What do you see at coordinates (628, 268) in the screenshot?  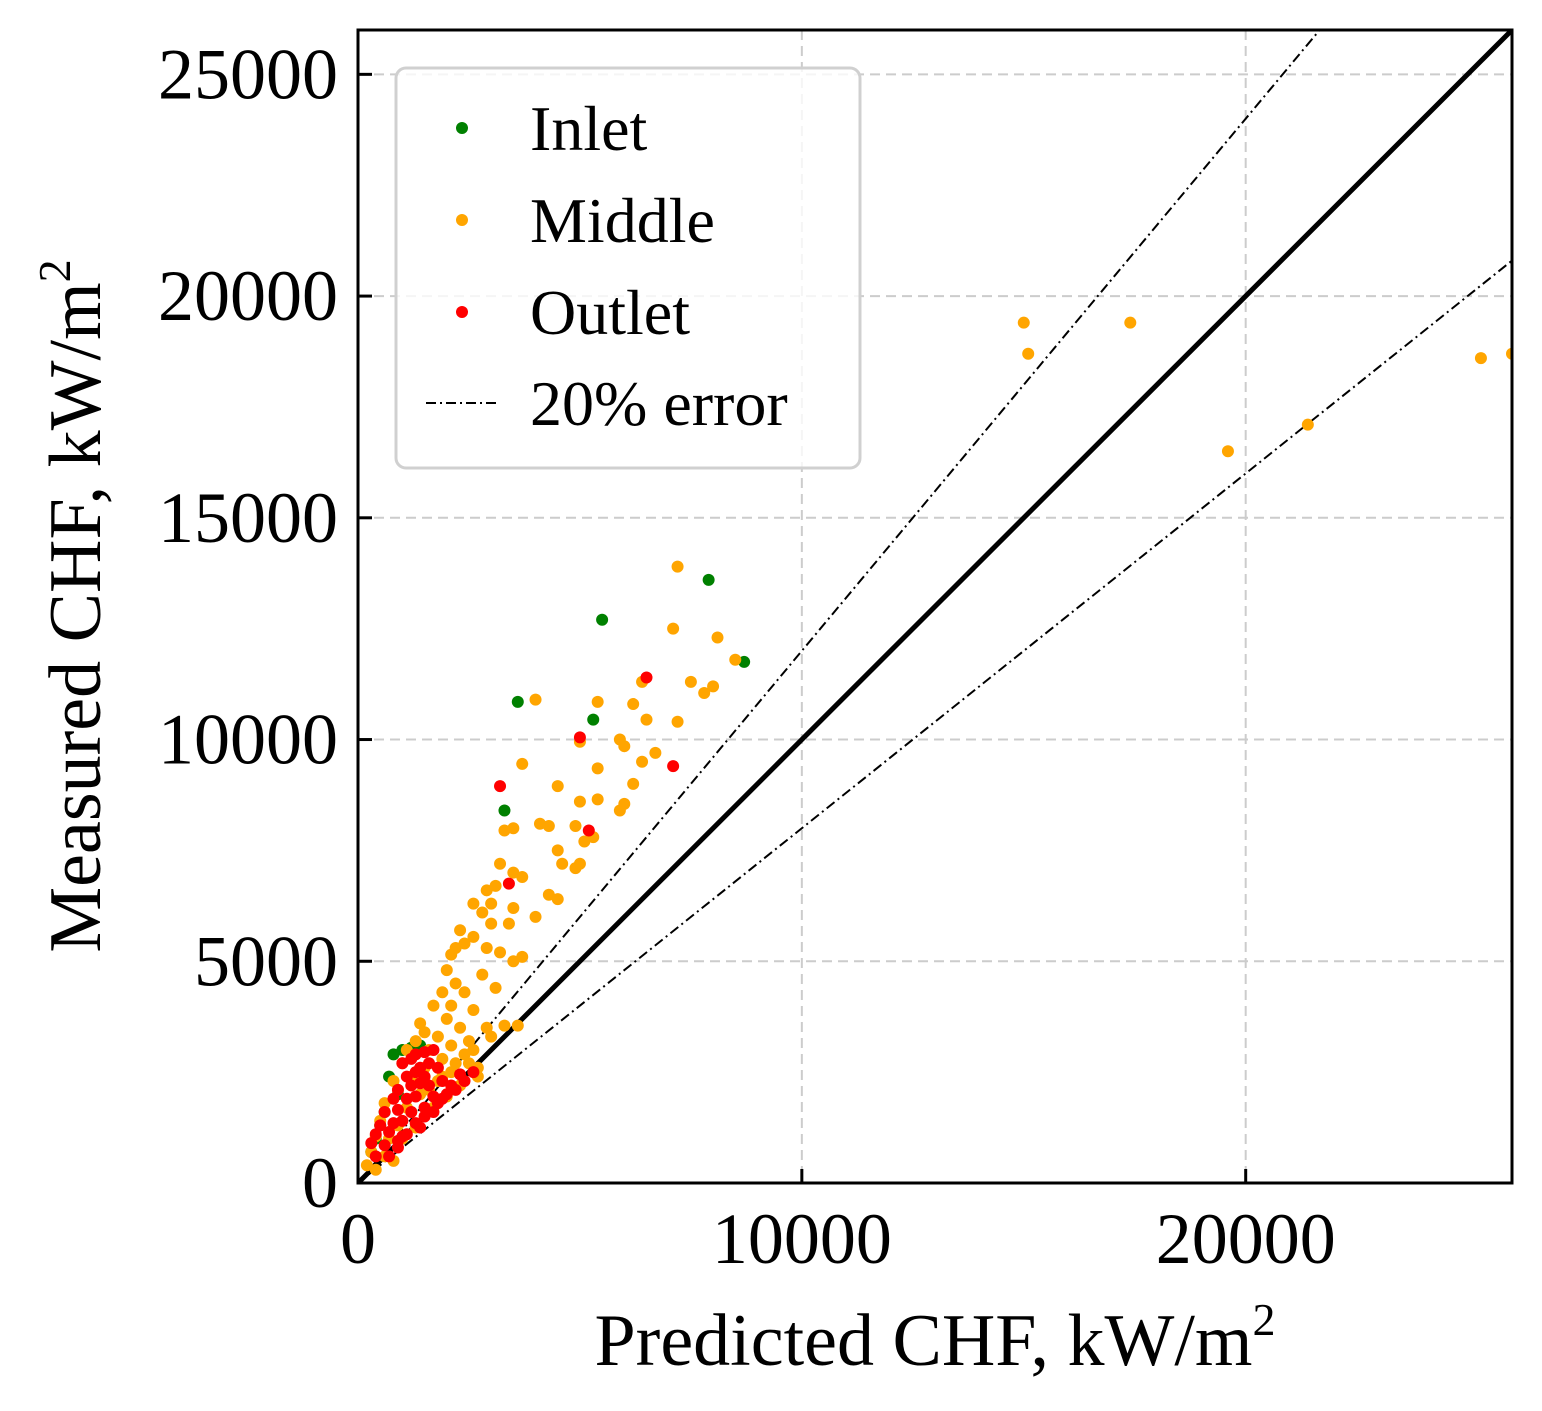 I see `legend-box` at bounding box center [628, 268].